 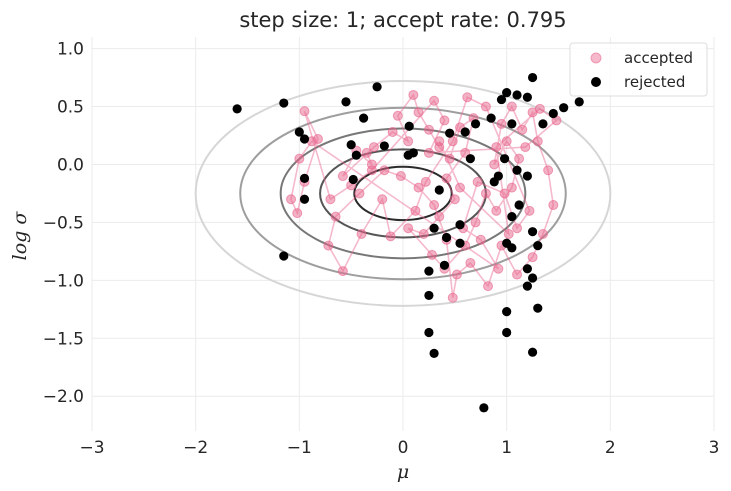 I want to click on y-axis-label: log σ, so click(x=20, y=236).